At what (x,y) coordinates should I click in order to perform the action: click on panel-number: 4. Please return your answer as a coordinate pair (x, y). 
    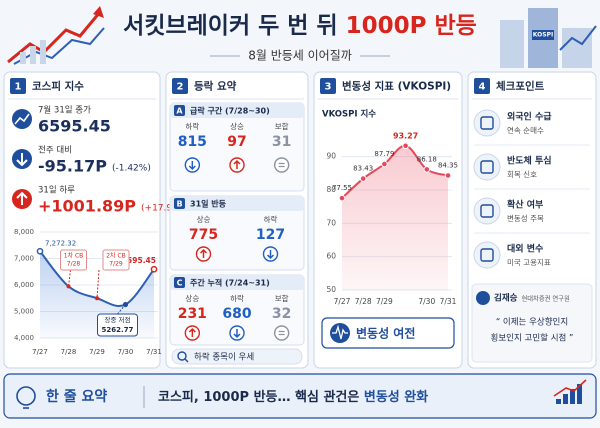
    Looking at the image, I should click on (482, 87).